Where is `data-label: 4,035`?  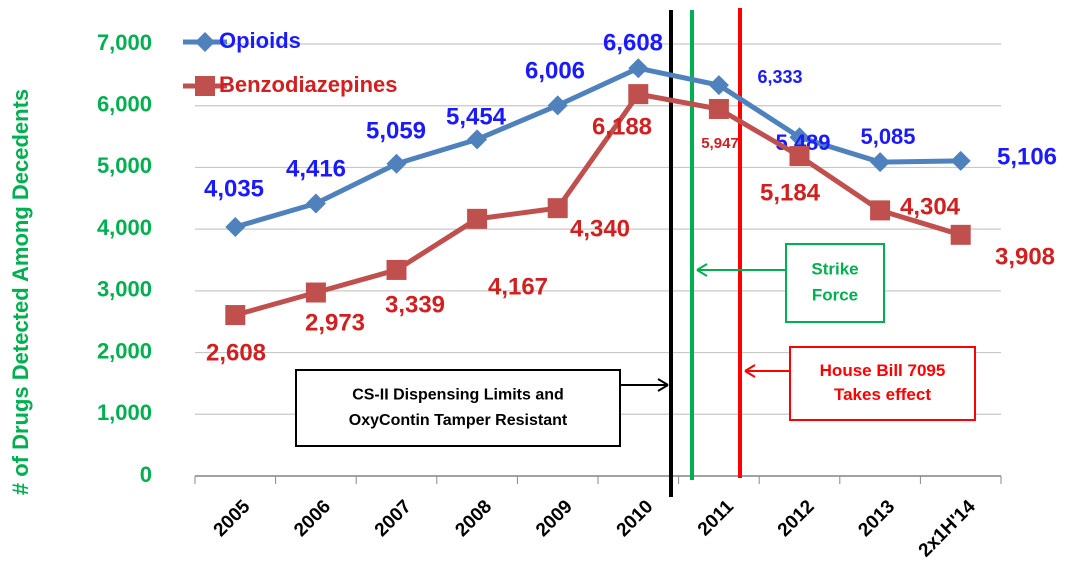
data-label: 4,035 is located at coordinates (234, 188).